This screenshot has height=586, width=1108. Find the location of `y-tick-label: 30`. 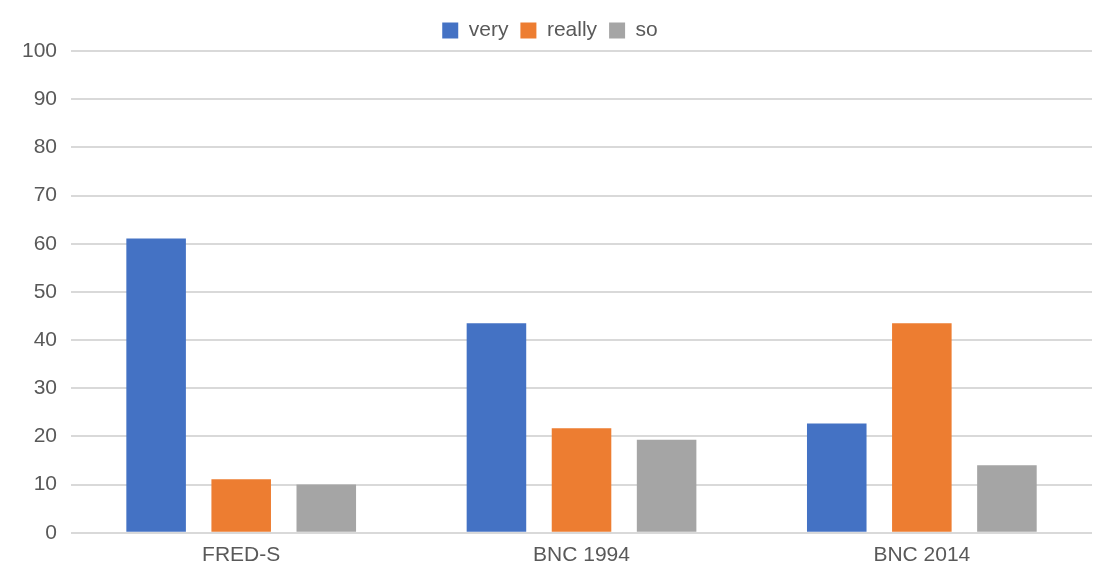

y-tick-label: 30 is located at coordinates (45, 387).